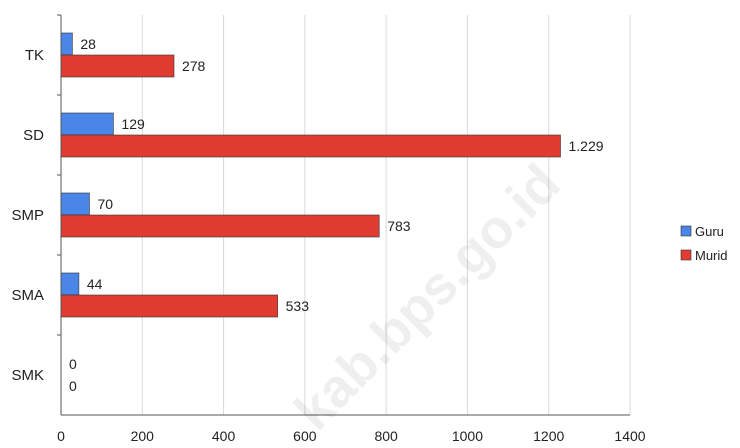  I want to click on bar-guru-sma, so click(70, 284).